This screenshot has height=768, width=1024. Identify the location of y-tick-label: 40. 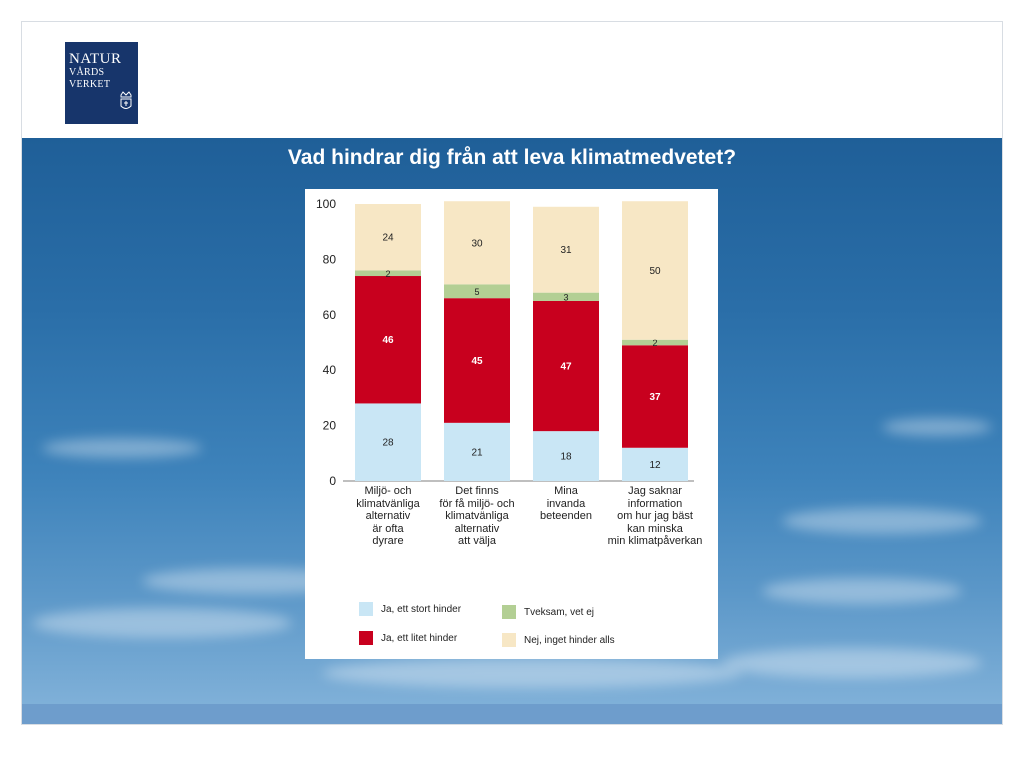
(330, 370).